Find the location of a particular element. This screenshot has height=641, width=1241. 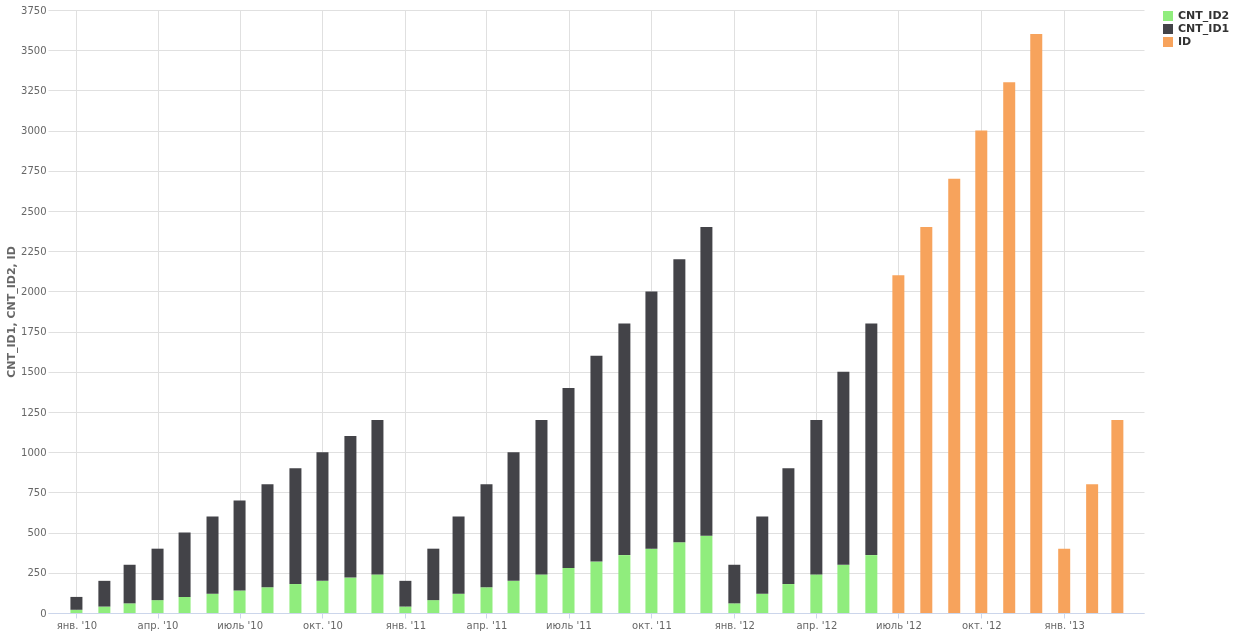

y-tick-label: 3000 is located at coordinates (34, 131).